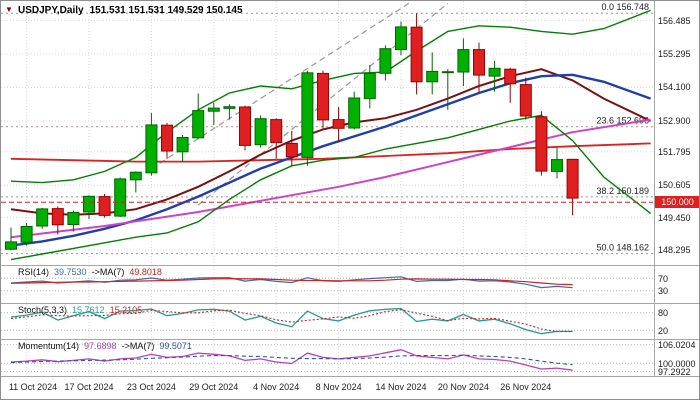 The image size is (700, 400). What do you see at coordinates (625, 7) in the screenshot?
I see `svg-text: 0.0 156.748` at bounding box center [625, 7].